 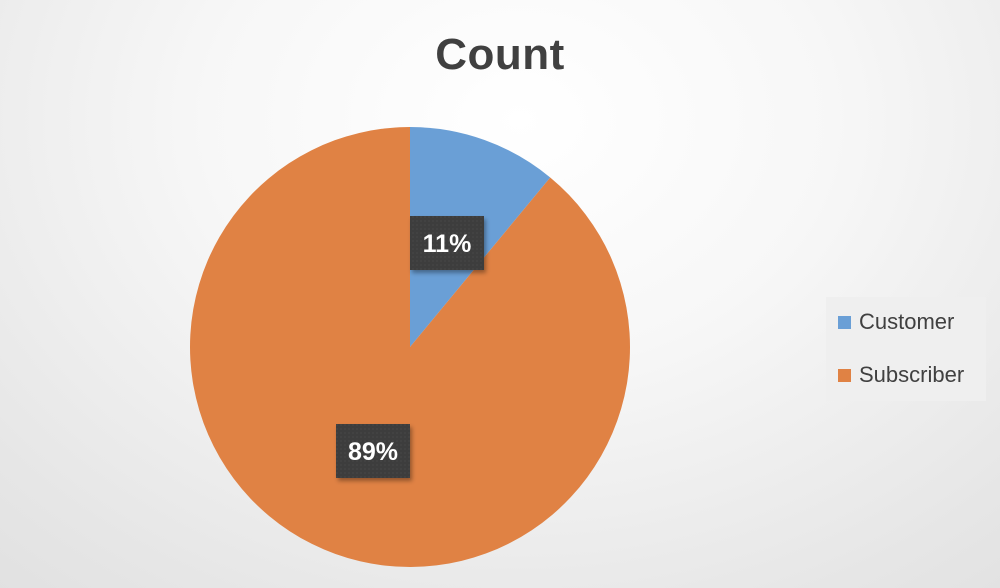 What do you see at coordinates (844, 322) in the screenshot?
I see `legend-swatch-customer` at bounding box center [844, 322].